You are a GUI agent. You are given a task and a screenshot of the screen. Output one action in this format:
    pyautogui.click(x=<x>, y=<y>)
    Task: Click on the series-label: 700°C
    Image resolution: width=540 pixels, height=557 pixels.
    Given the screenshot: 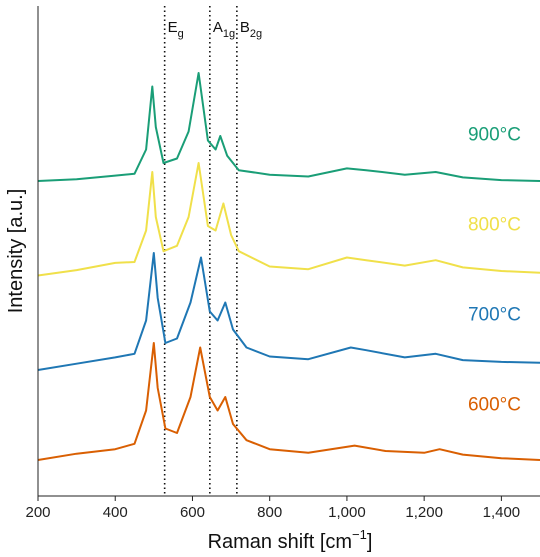 What is the action you would take?
    pyautogui.click(x=494, y=315)
    